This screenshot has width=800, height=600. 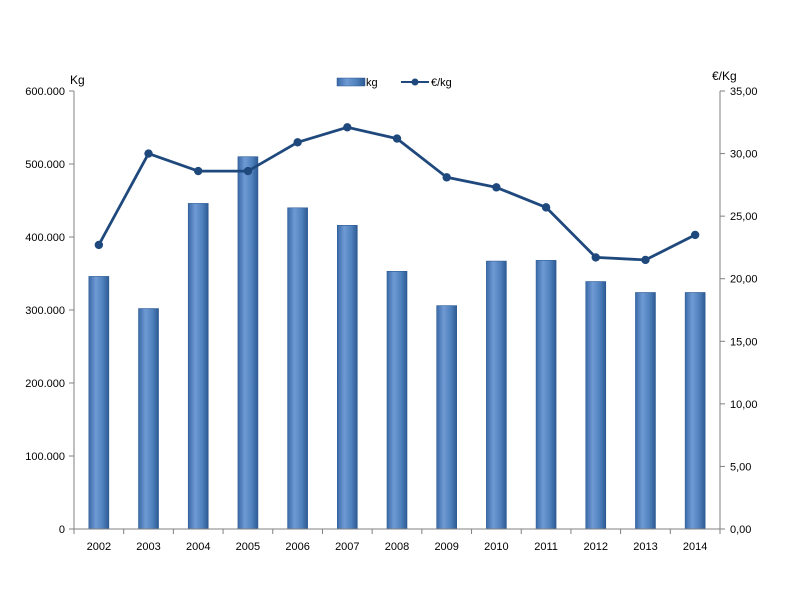 I want to click on x-tick-label: 2008, so click(x=397, y=547).